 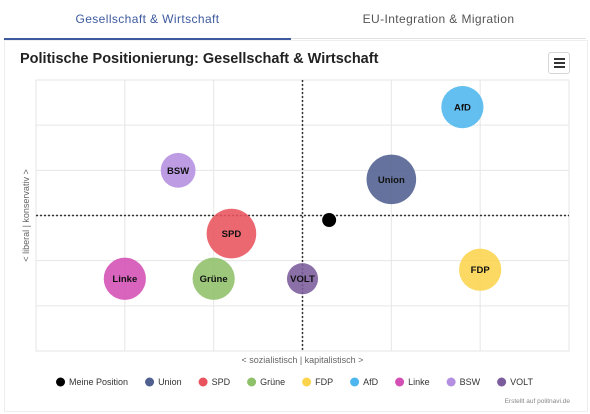 I want to click on point-label-bsw: BSW, so click(x=178, y=171).